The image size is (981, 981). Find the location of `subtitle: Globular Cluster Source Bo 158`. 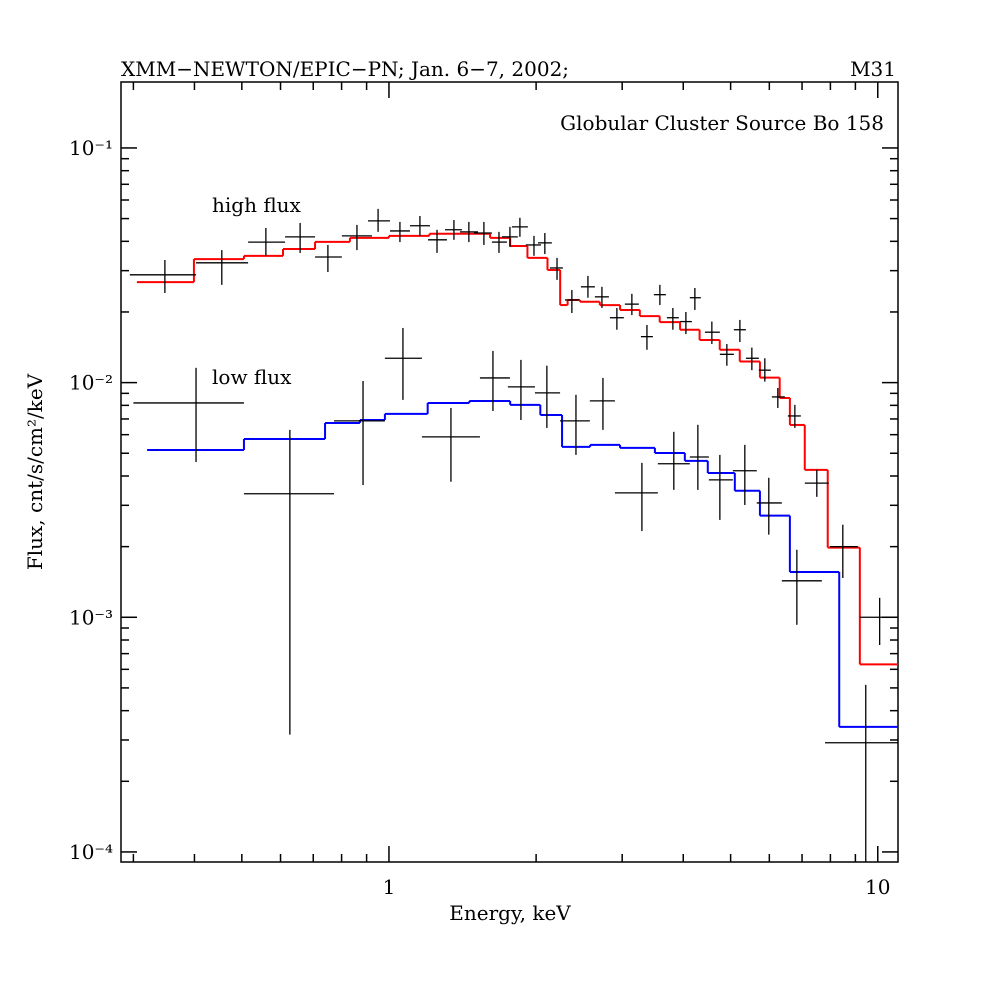

subtitle: Globular Cluster Source Bo 158 is located at coordinates (722, 123).